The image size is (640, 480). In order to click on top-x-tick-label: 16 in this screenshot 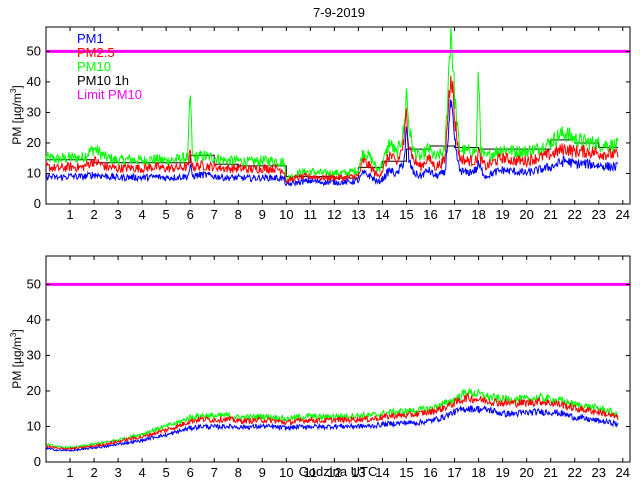, I will do `click(430, 214)`.